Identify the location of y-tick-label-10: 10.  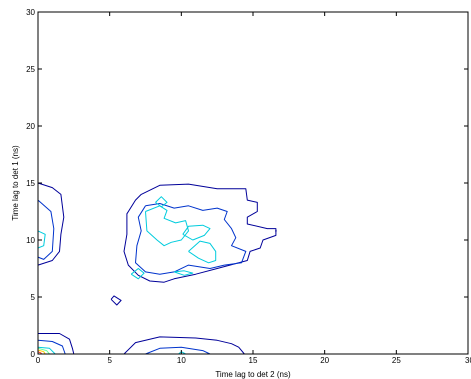
(30, 240).